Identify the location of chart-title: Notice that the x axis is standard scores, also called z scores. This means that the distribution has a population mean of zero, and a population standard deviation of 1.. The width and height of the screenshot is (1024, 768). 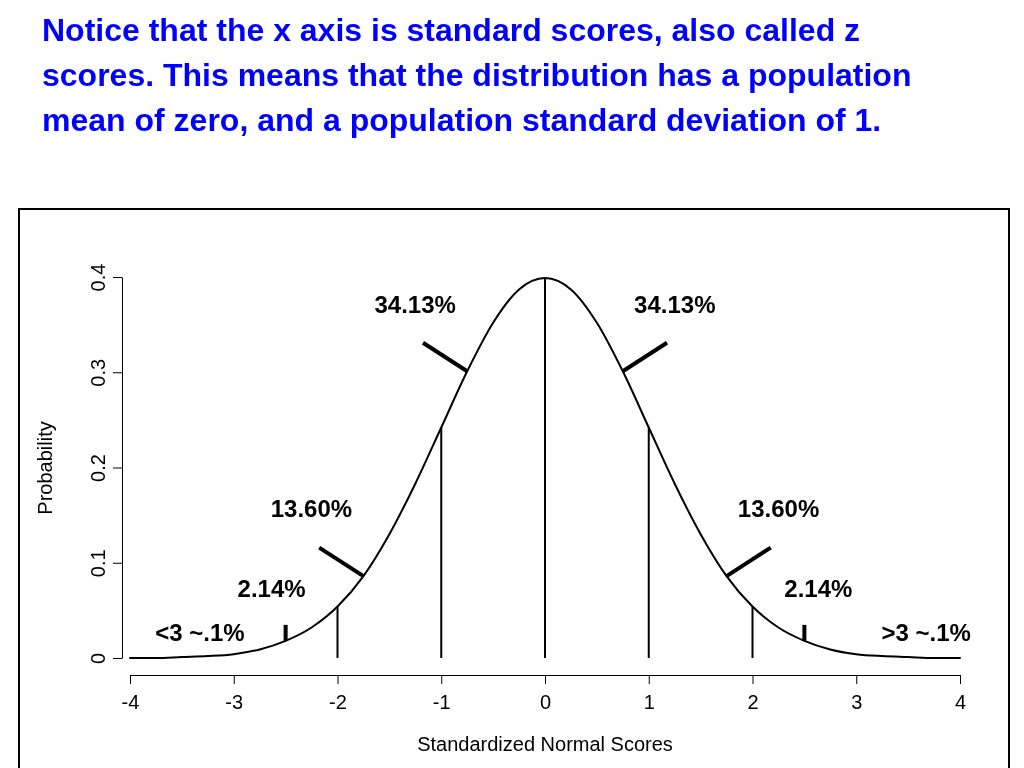
(477, 75).